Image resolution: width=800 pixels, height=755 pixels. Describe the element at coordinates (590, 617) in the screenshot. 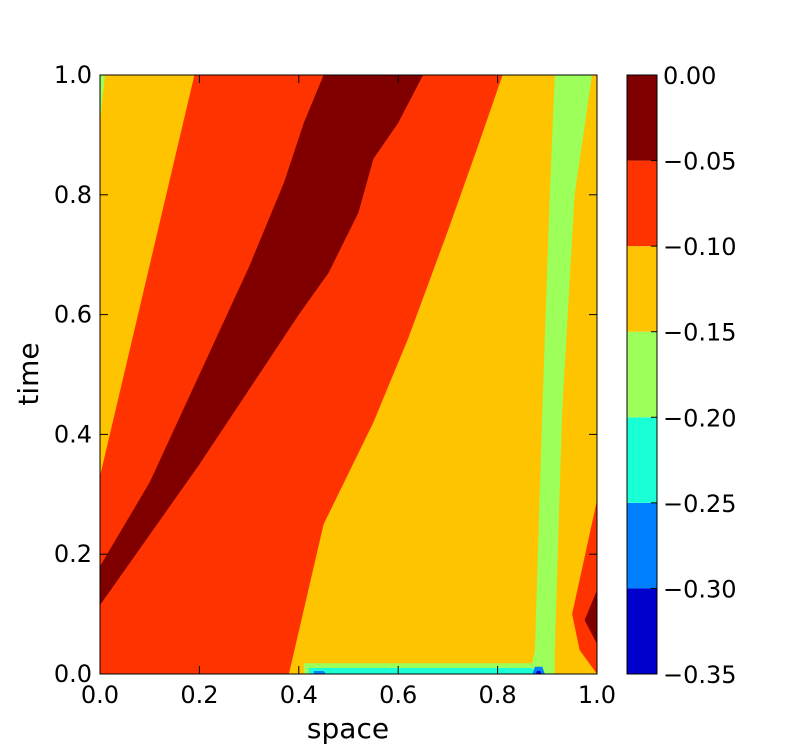

I see `contour-band-min0.05-to-0.00-right-tip` at that location.